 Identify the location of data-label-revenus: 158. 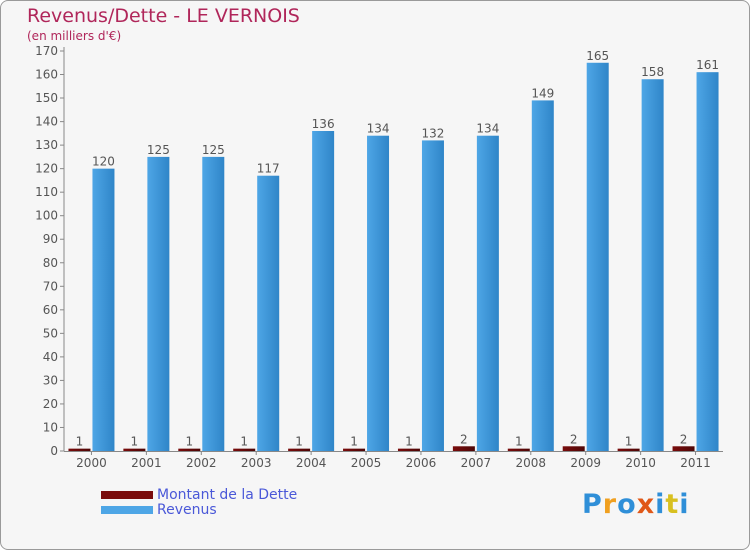
(652, 72).